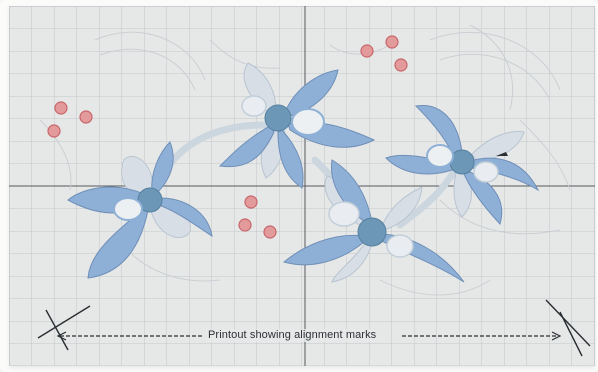 The image size is (598, 372). Describe the element at coordinates (140, 210) in the screenshot. I see `flower-left` at that location.